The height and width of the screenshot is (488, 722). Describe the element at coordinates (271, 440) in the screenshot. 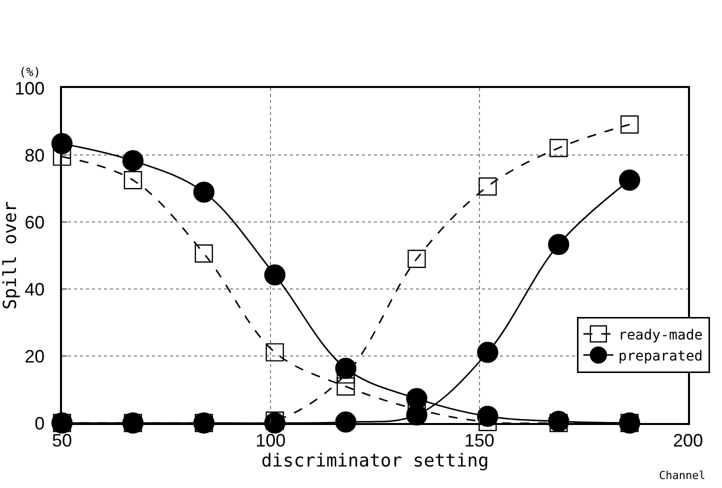

I see `x-tick-label: 100` at that location.